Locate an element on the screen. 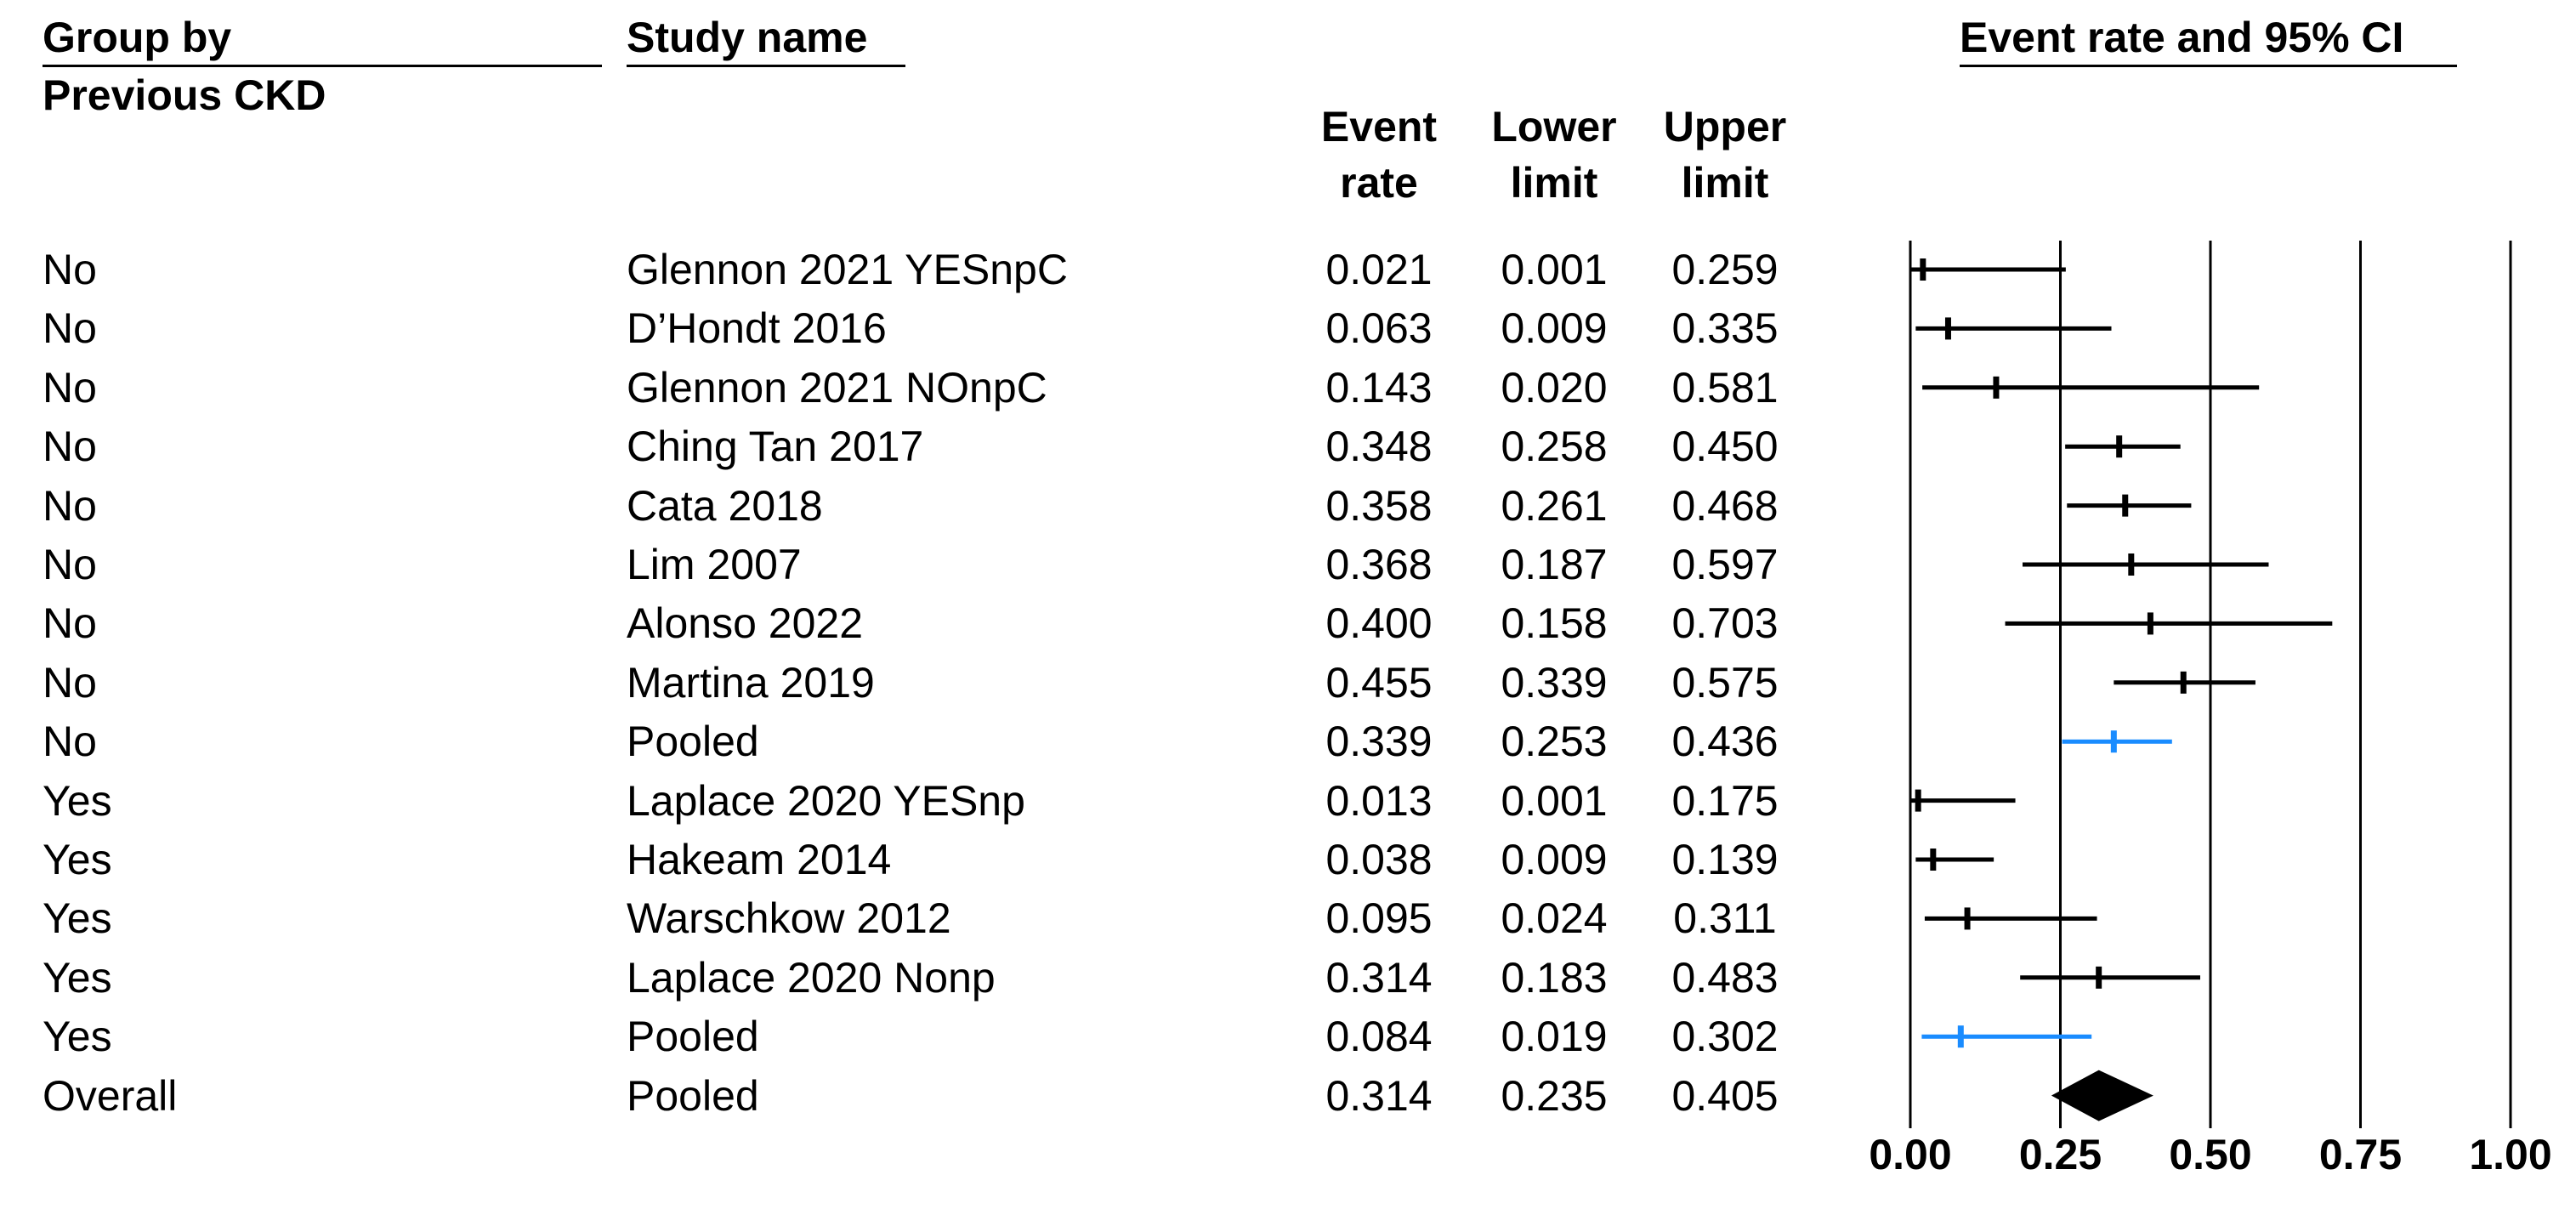 The width and height of the screenshot is (2576, 1209). x-tick-label: 0.50 is located at coordinates (2210, 1155).